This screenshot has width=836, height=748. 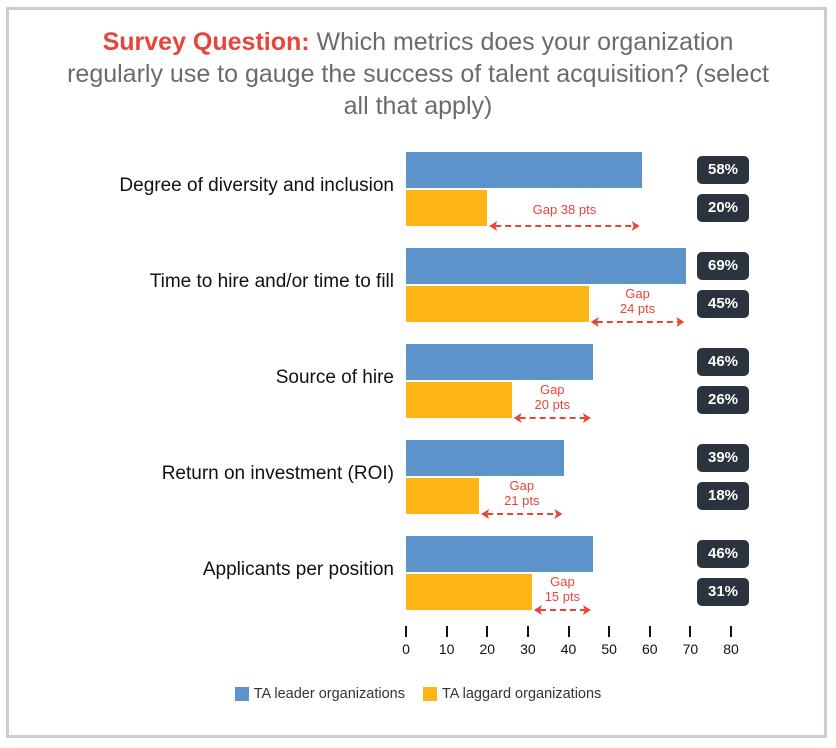 What do you see at coordinates (552, 404) in the screenshot?
I see `gap-annotation-line-2: 20 pts` at bounding box center [552, 404].